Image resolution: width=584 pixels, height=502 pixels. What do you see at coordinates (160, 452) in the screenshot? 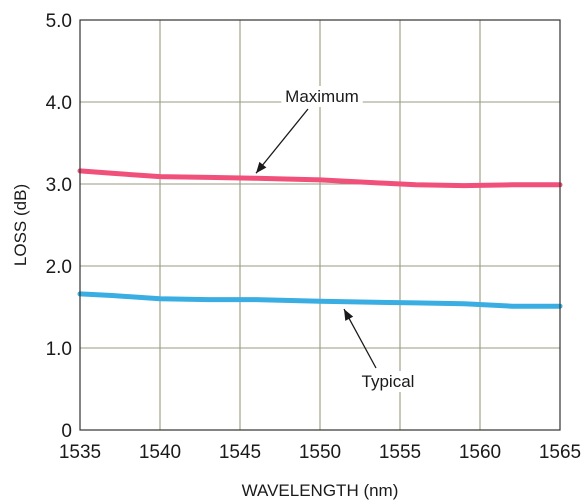
I see `x-tick-label: 1540` at bounding box center [160, 452].